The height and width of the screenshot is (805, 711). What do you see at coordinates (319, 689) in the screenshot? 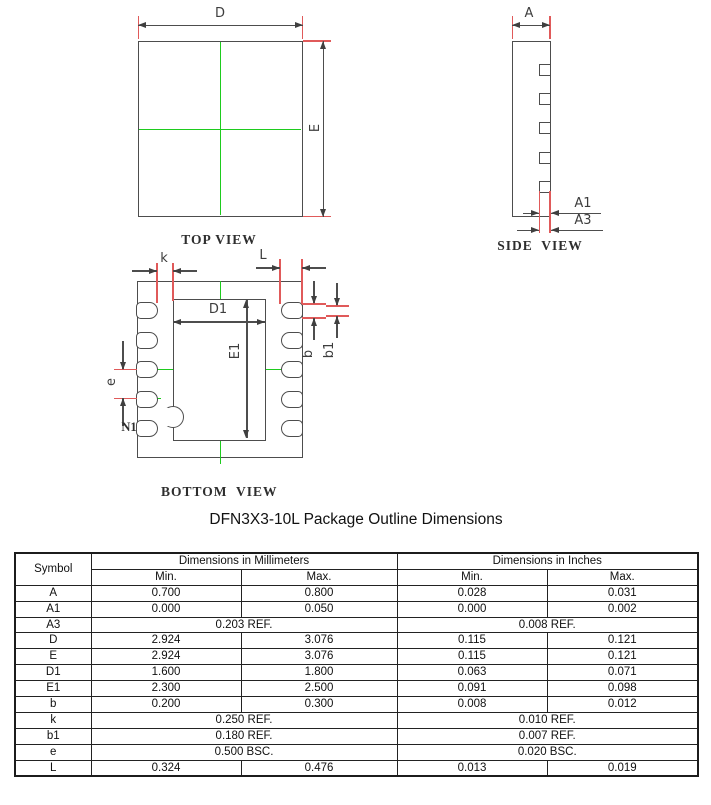
I see `cell-mm-max: 2.500` at bounding box center [319, 689].